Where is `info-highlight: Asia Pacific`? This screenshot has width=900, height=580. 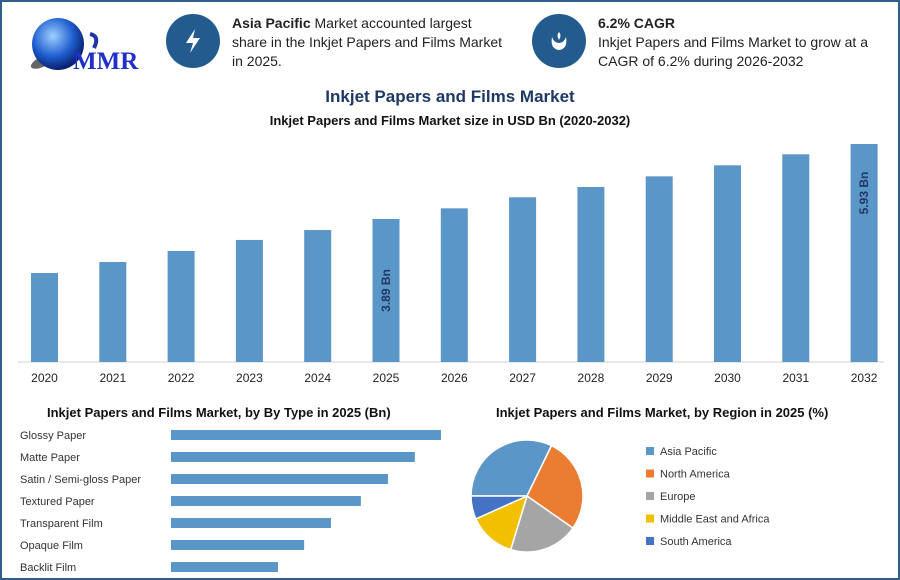
info-highlight: Asia Pacific is located at coordinates (271, 23).